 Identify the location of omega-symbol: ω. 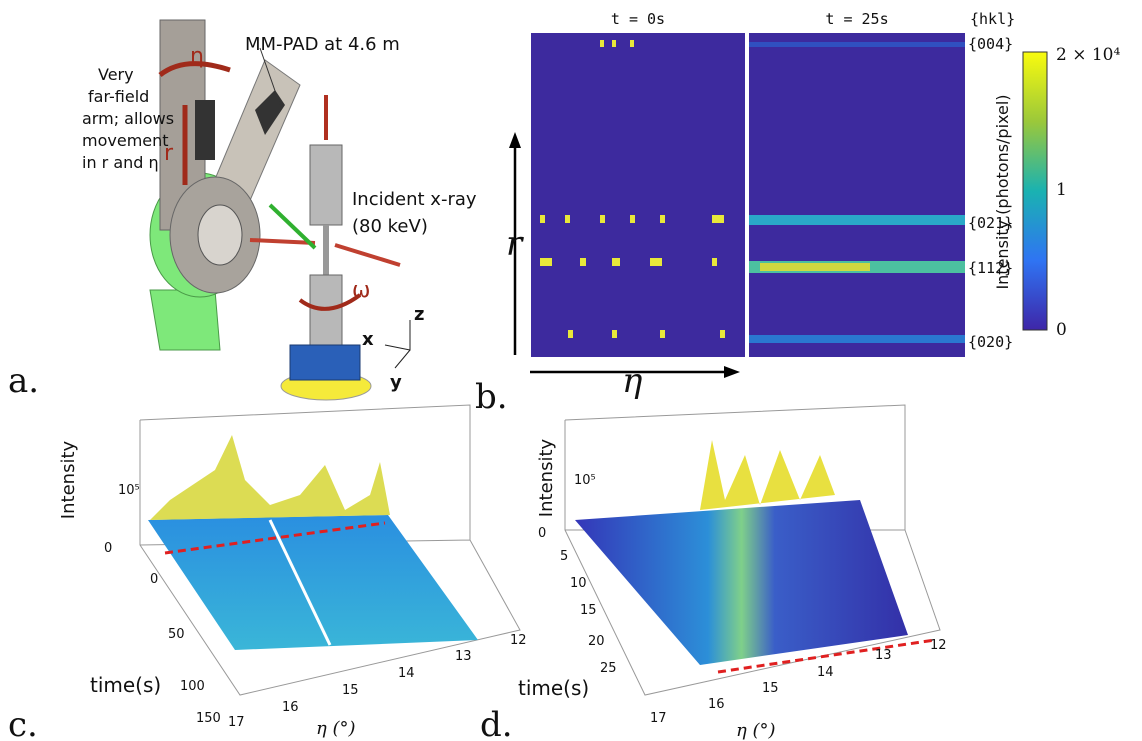
(361, 290).